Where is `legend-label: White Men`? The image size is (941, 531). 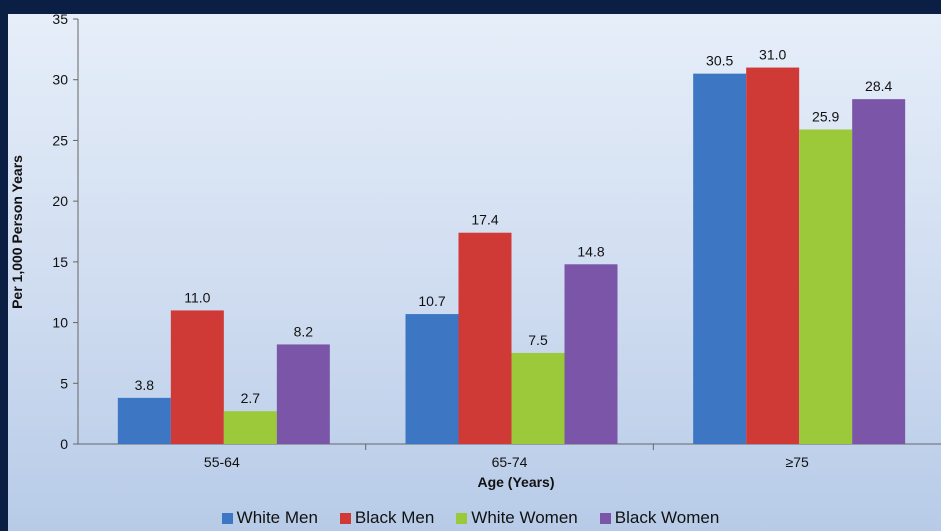 legend-label: White Men is located at coordinates (277, 517).